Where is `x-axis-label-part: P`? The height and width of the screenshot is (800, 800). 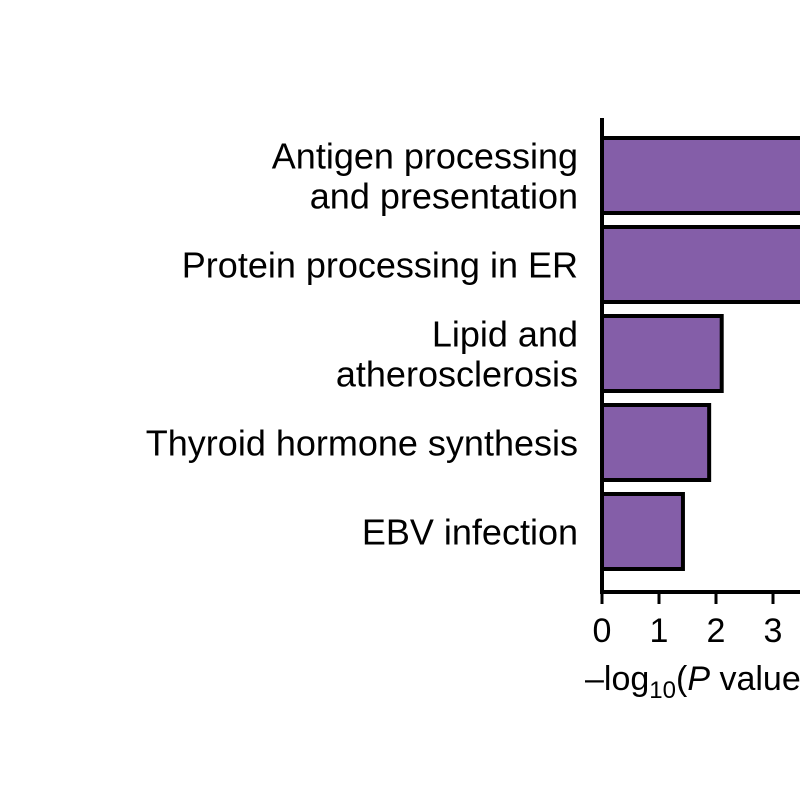 x-axis-label-part: P is located at coordinates (698, 679).